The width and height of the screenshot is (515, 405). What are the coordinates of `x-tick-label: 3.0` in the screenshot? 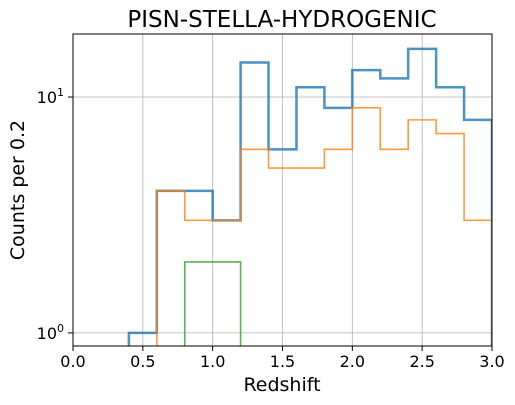 It's located at (491, 361).